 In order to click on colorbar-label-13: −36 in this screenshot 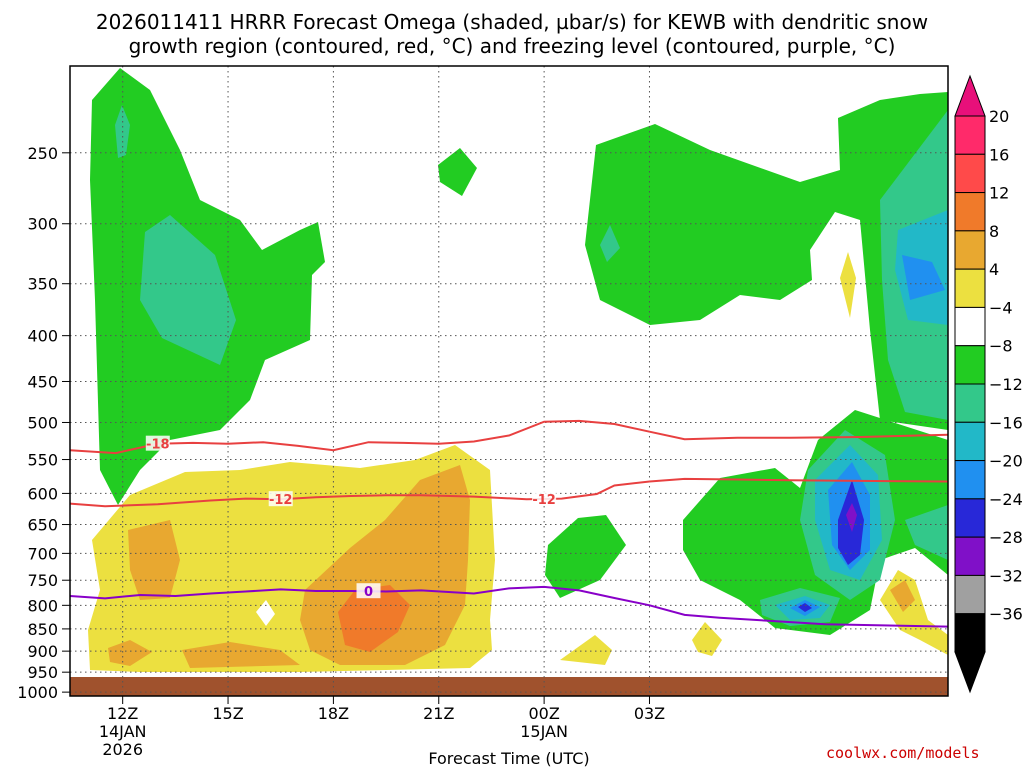, I will do `click(1006, 614)`.